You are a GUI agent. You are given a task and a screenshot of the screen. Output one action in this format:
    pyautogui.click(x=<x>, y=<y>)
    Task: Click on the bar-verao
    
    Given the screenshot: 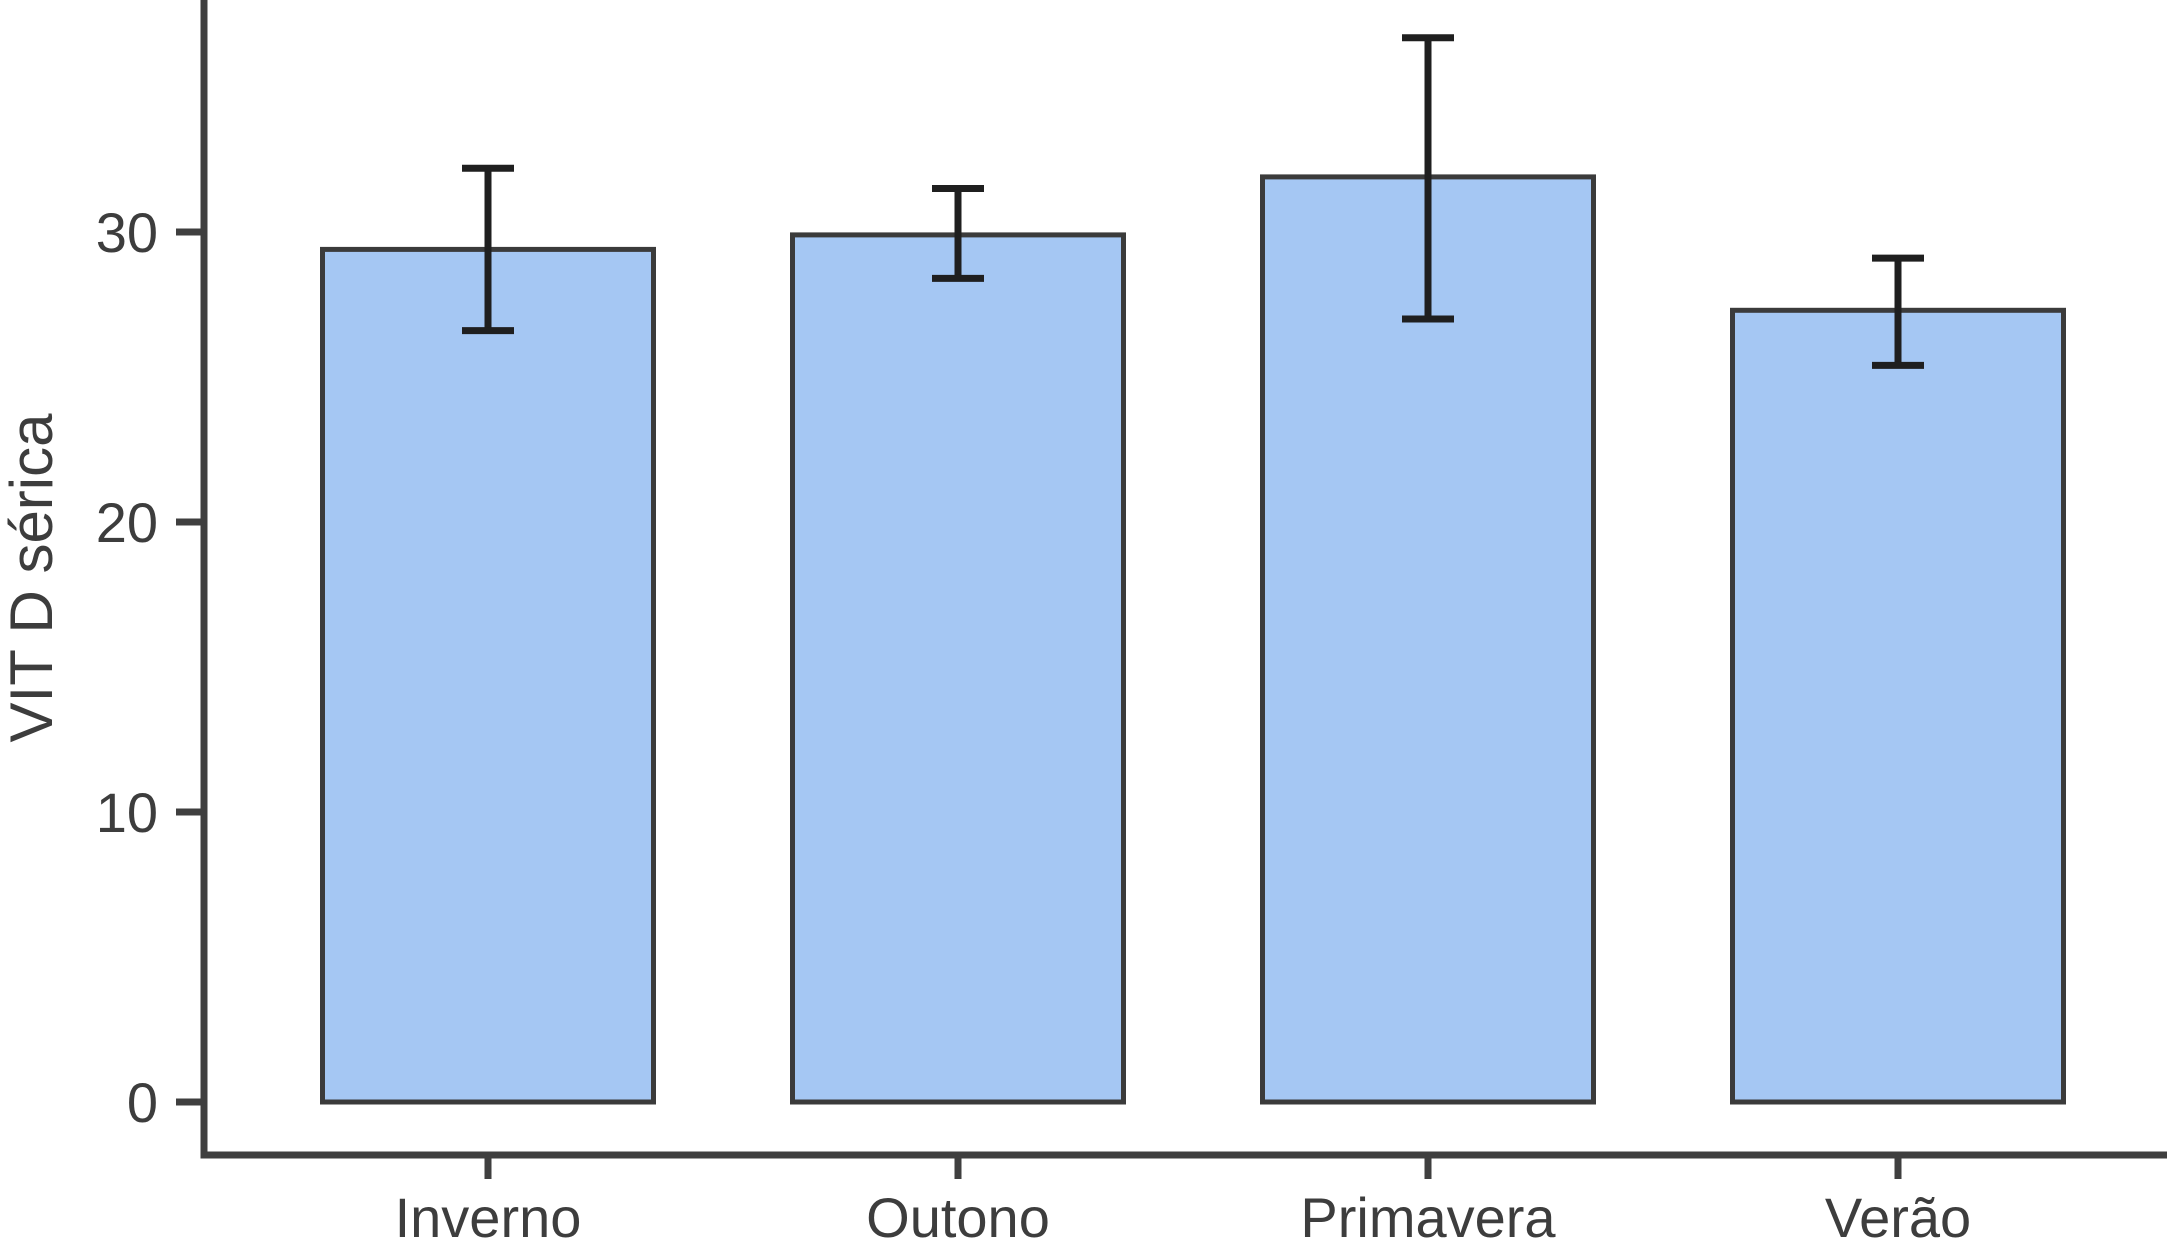 What is the action you would take?
    pyautogui.click(x=1898, y=706)
    